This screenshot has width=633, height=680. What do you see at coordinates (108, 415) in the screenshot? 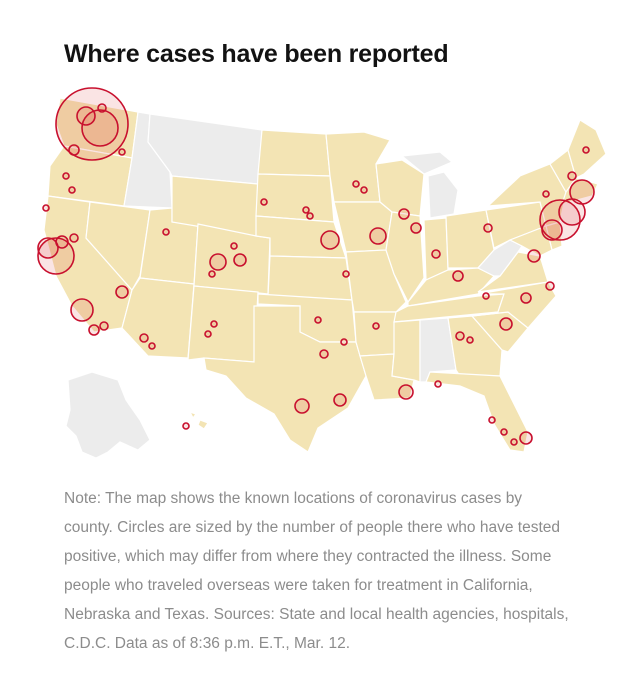
I see `state-alaska` at bounding box center [108, 415].